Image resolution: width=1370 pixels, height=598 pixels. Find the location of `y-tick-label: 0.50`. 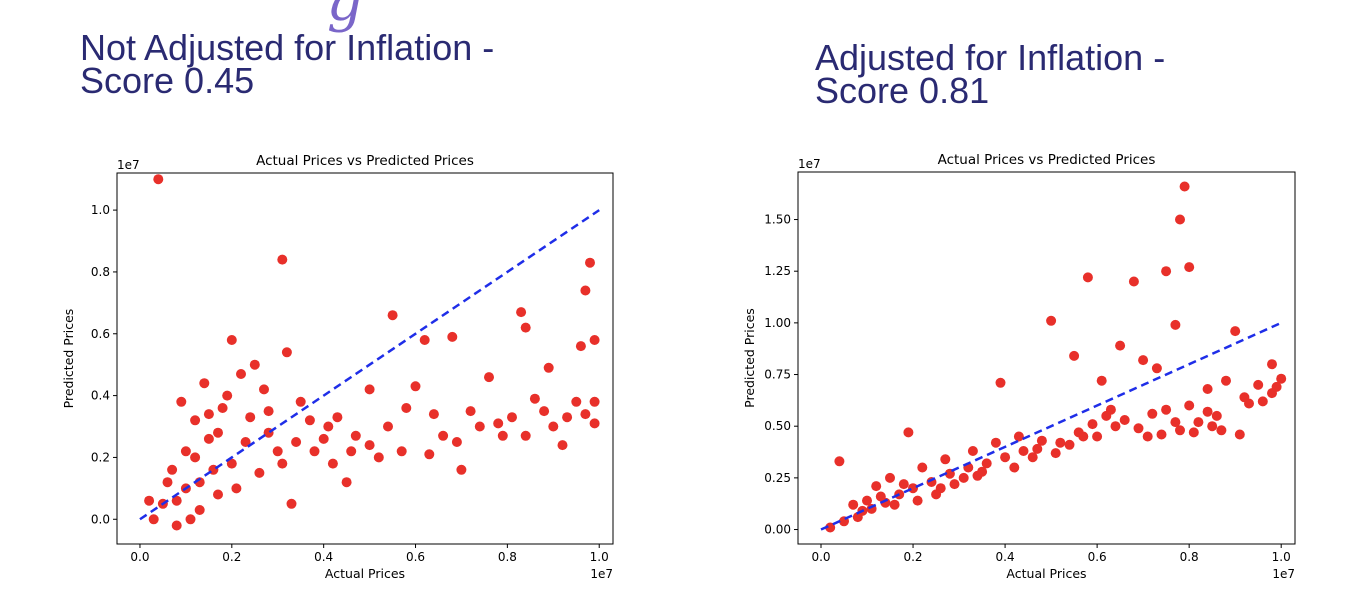

y-tick-label: 0.50 is located at coordinates (777, 426).